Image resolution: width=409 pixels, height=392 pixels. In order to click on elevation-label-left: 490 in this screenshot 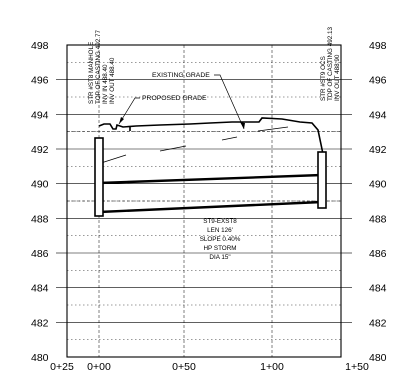, I will do `click(40, 185)`.